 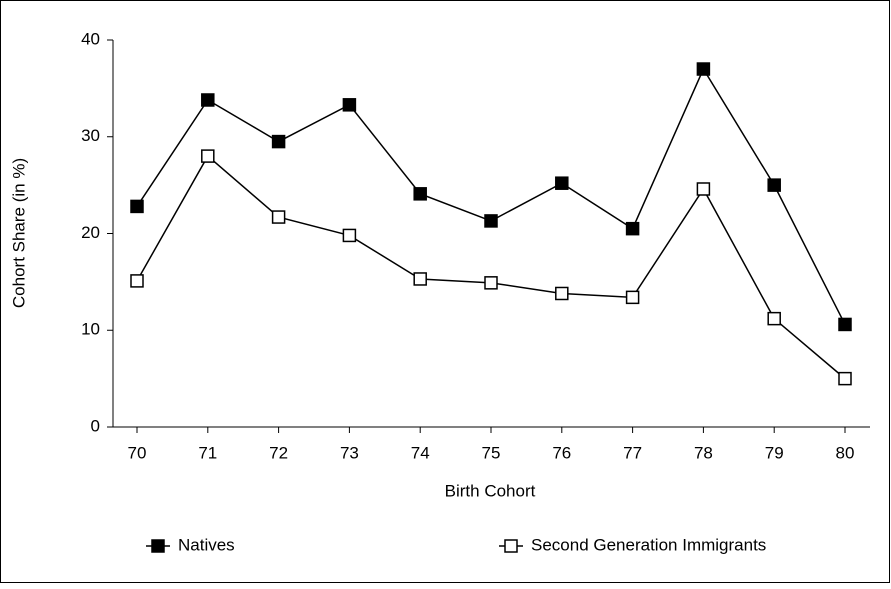 I want to click on x-tick-label: 71, so click(x=207, y=452).